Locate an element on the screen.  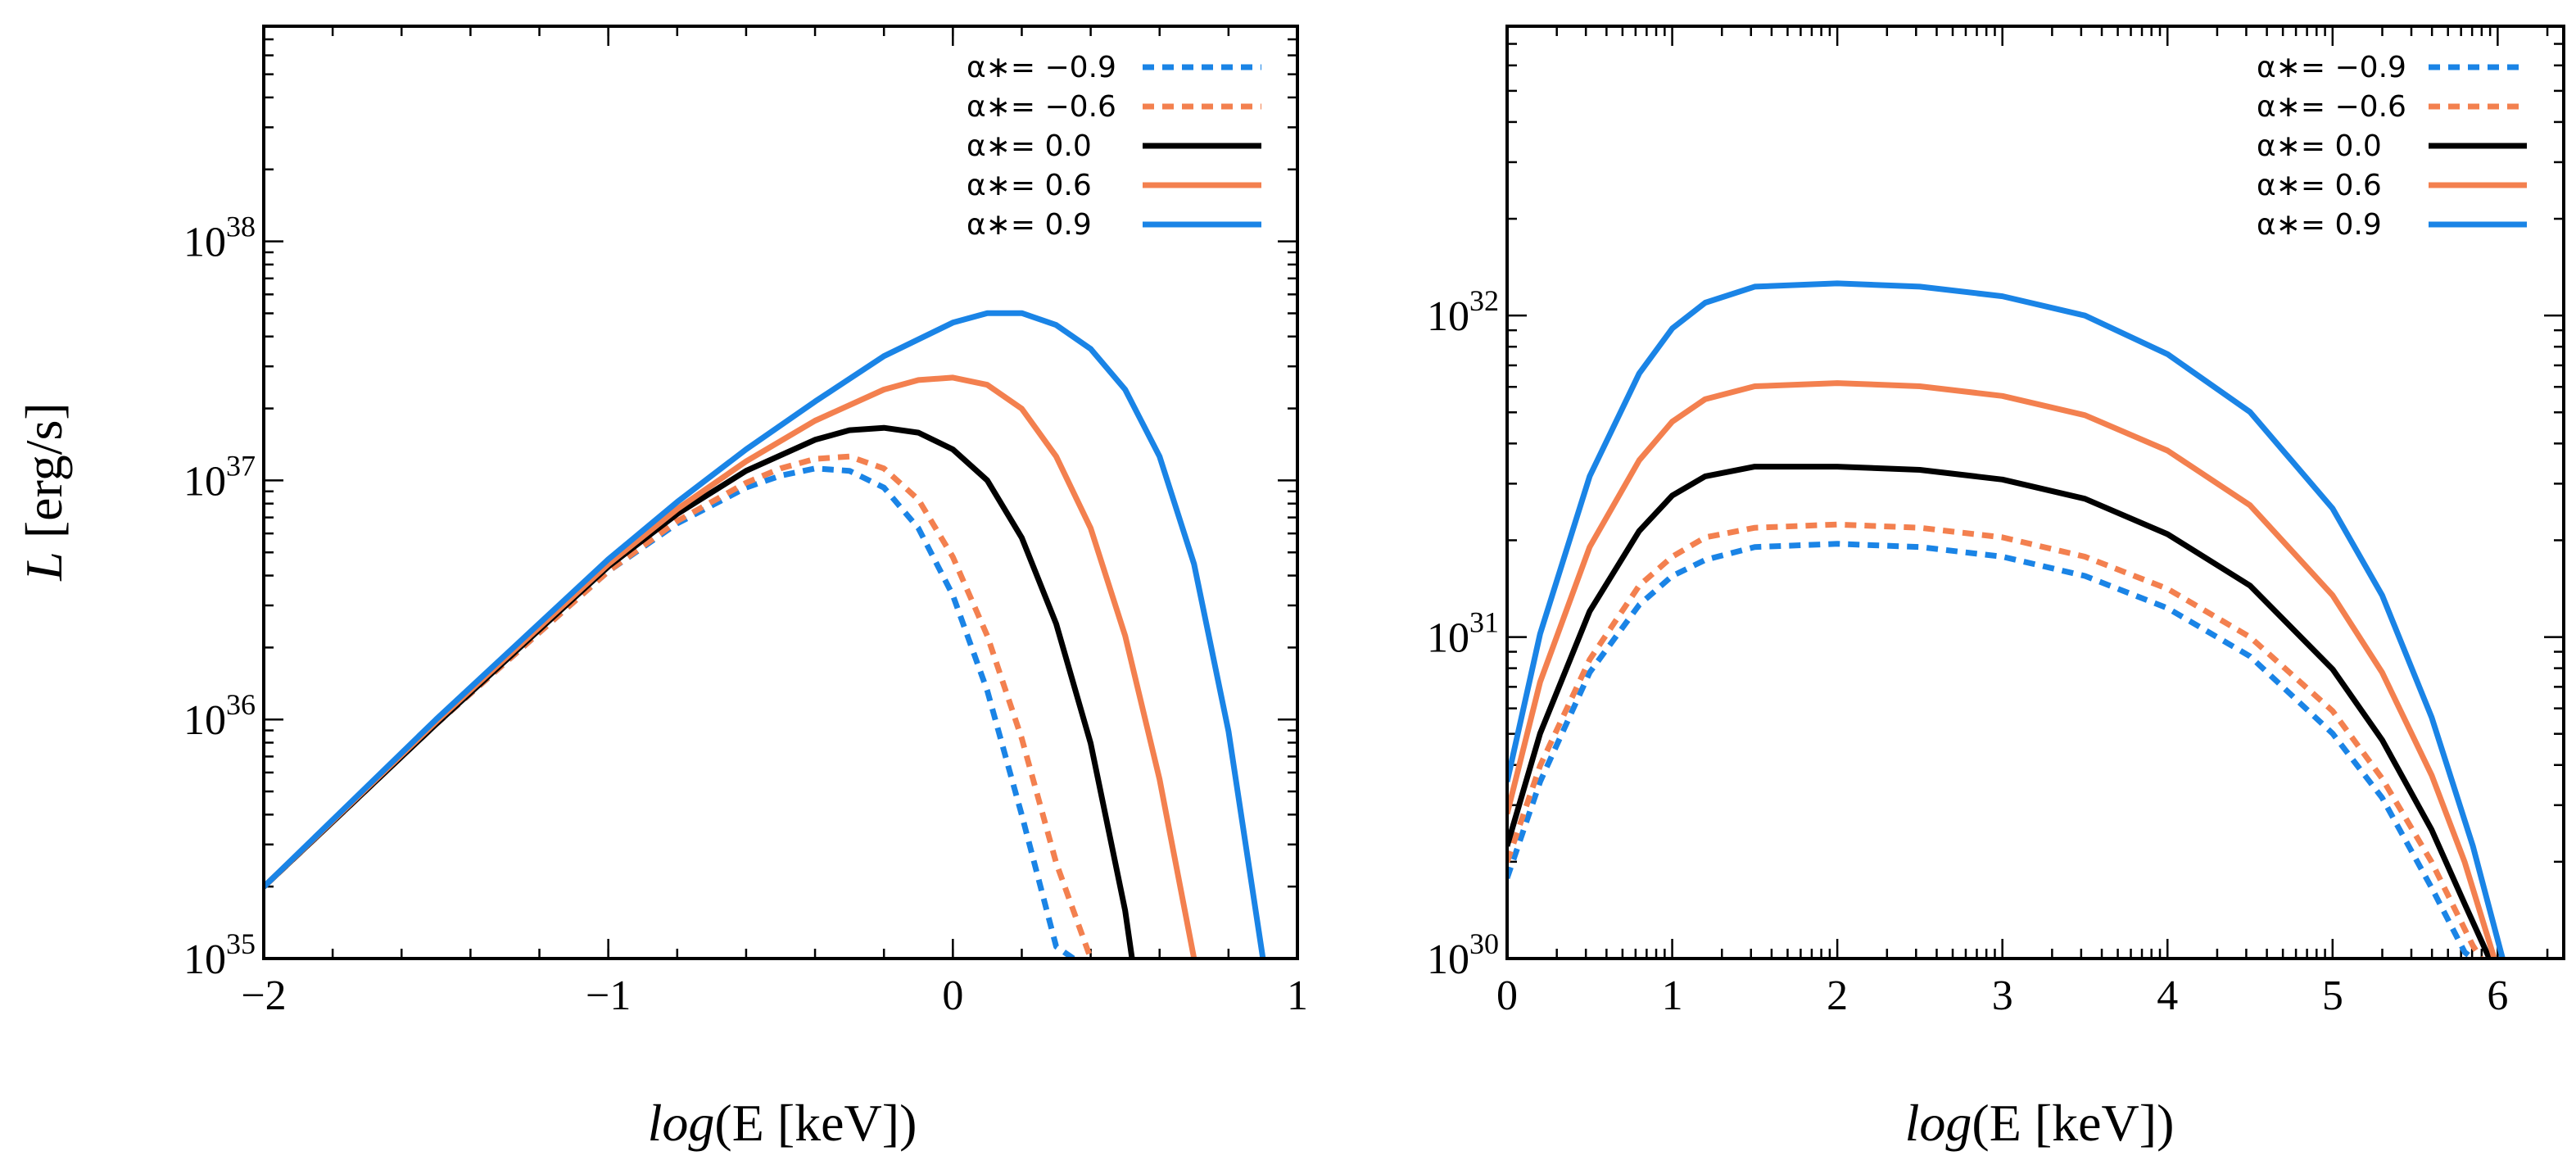
x-tick-label: −1 is located at coordinates (608, 995).